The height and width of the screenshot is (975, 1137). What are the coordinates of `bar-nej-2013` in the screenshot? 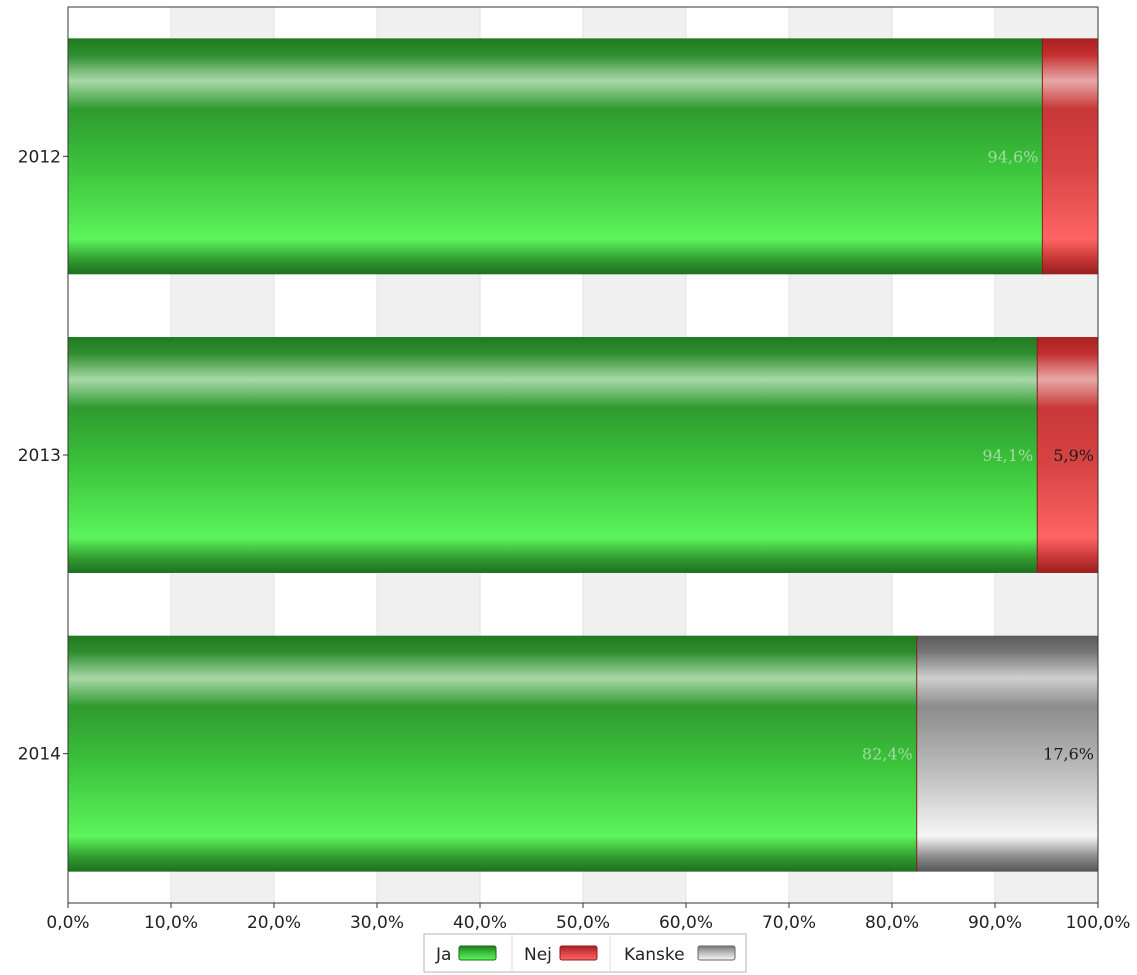 It's located at (1067, 455).